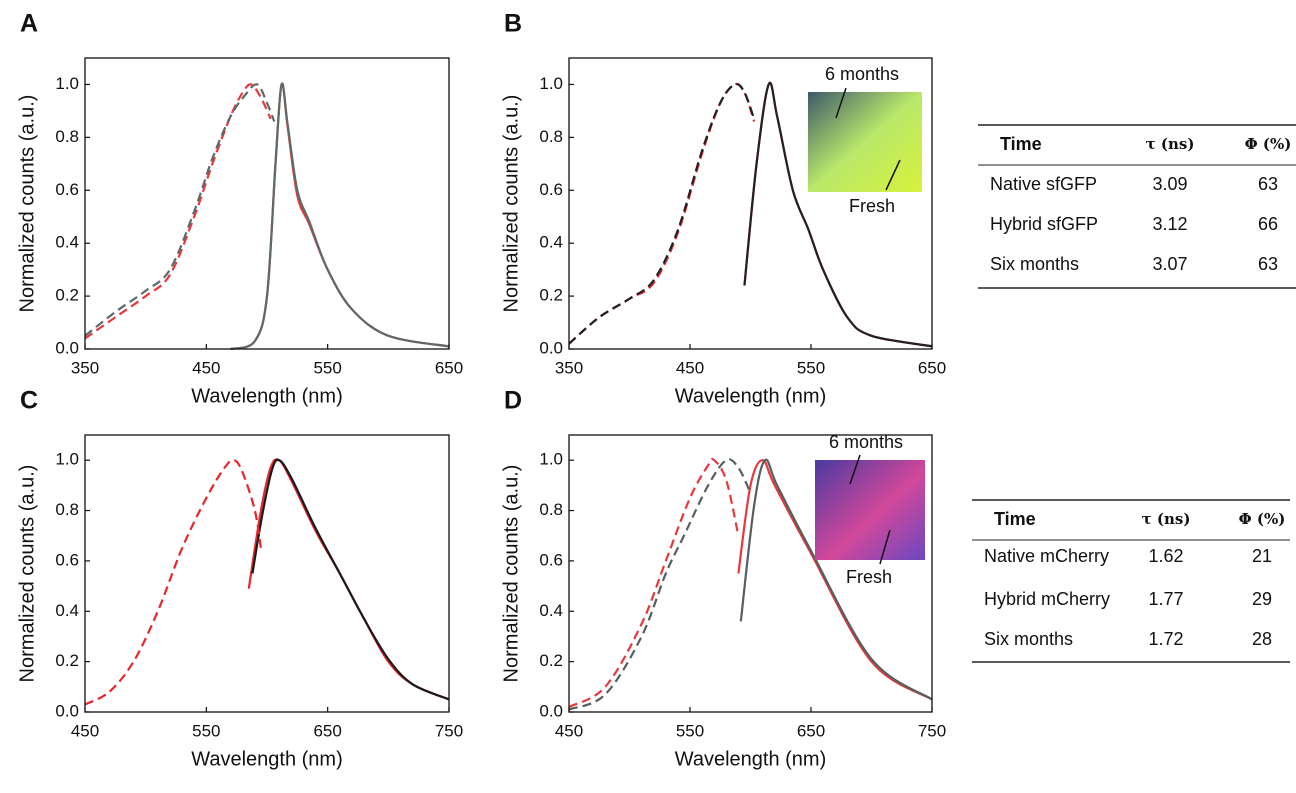 Image resolution: width=1296 pixels, height=793 pixels. I want to click on table-cell: Native mCherry, so click(1046, 556).